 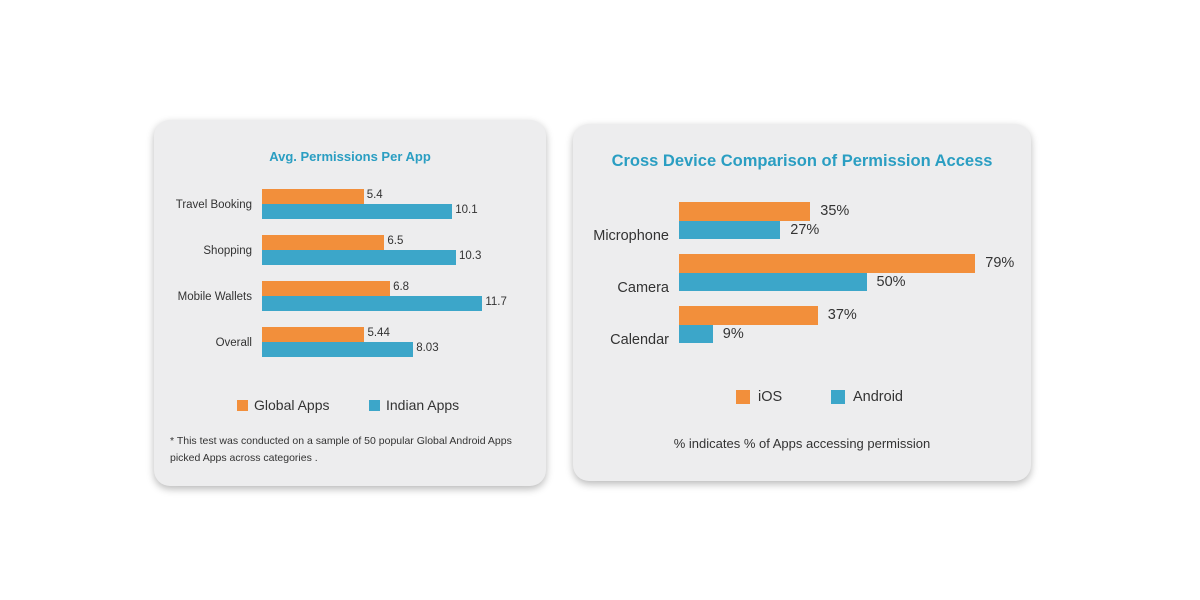 What do you see at coordinates (466, 210) in the screenshot?
I see `data-label-indian-apps-travel-booking: 10.1` at bounding box center [466, 210].